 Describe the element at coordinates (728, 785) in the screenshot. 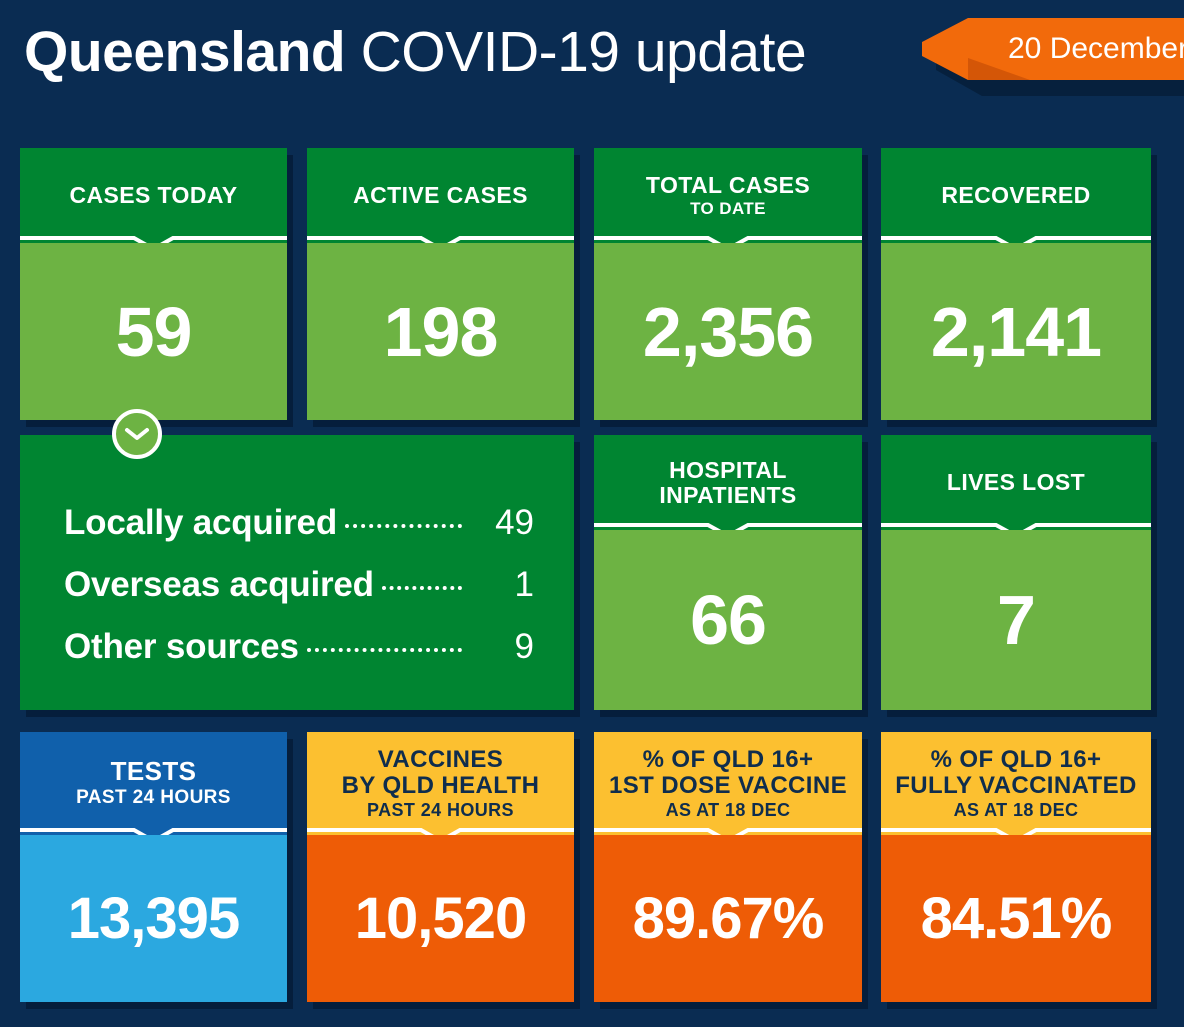

I see `card-subtitle: 1ST DOSE VACCINE` at that location.